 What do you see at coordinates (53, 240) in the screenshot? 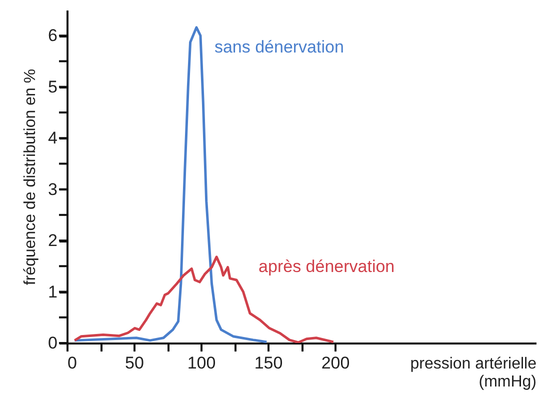
I see `y-tick-label: 2` at bounding box center [53, 240].